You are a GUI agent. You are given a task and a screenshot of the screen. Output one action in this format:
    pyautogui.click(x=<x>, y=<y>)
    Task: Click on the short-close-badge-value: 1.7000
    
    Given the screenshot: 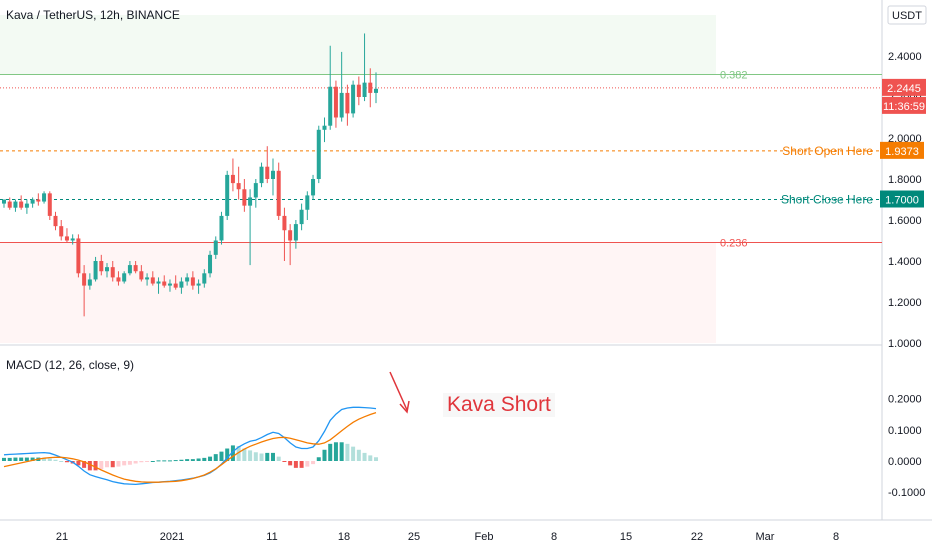 What is the action you would take?
    pyautogui.click(x=902, y=201)
    